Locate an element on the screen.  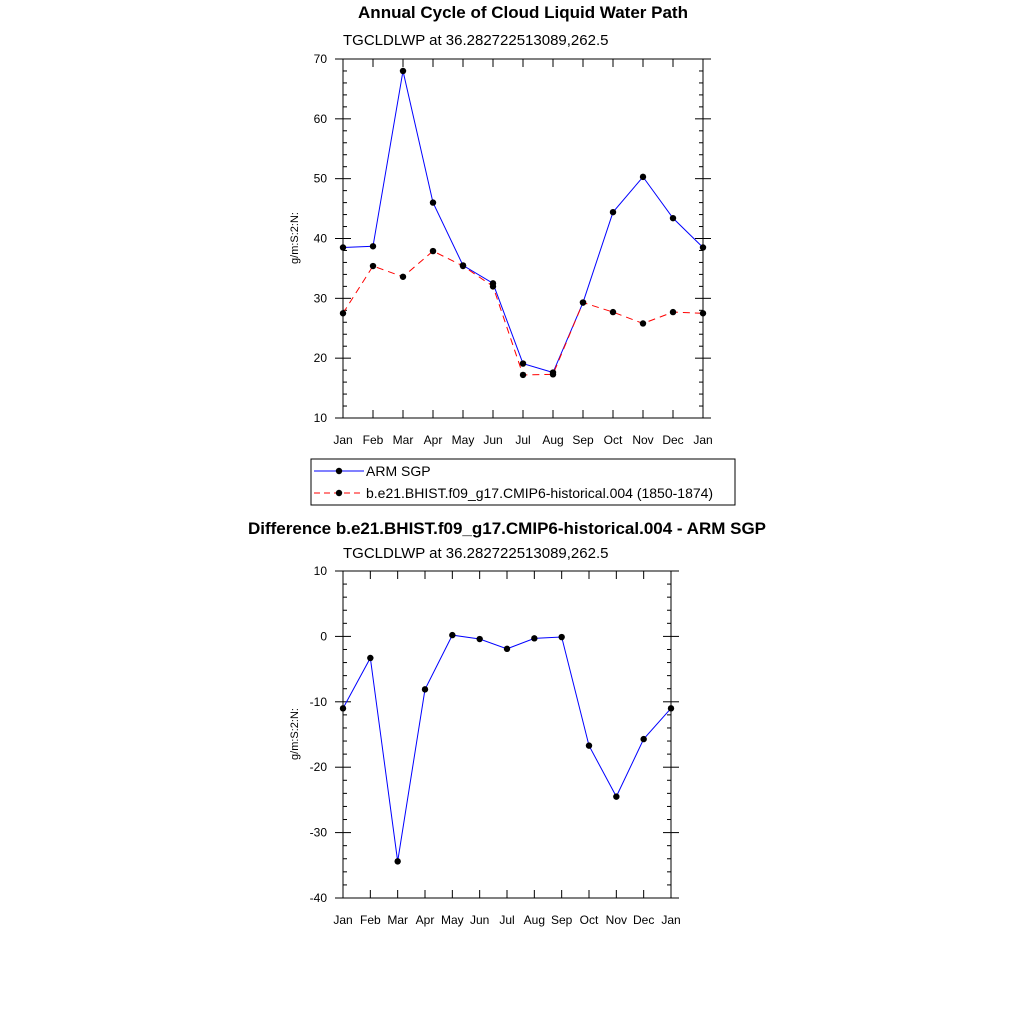
y-tick-label: 60 is located at coordinates (321, 119).